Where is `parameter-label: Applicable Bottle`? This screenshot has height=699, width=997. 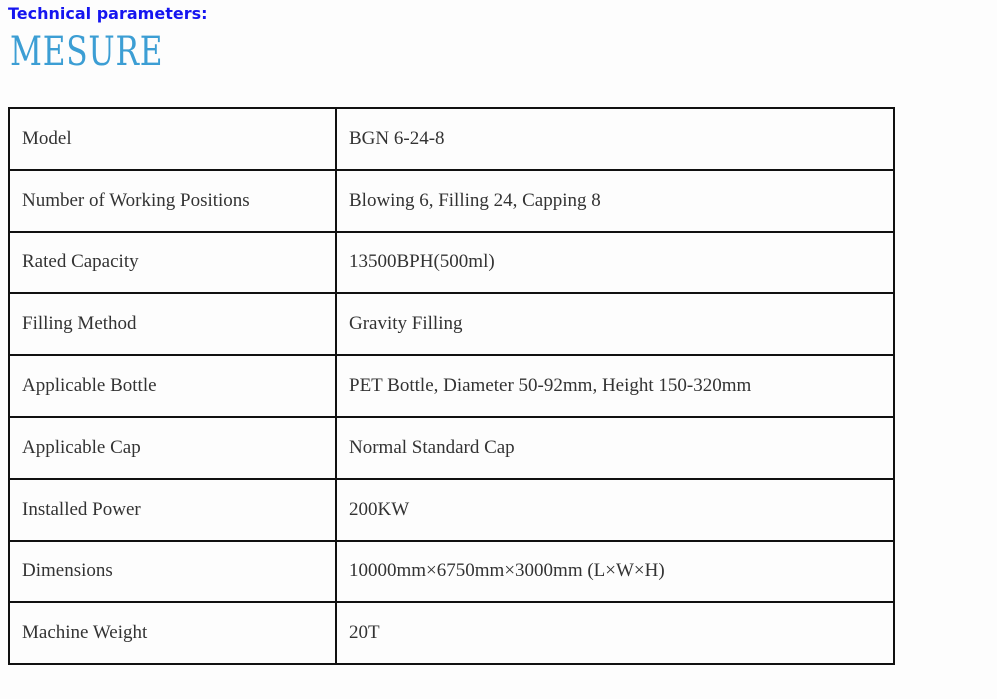
parameter-label: Applicable Bottle is located at coordinates (172, 386).